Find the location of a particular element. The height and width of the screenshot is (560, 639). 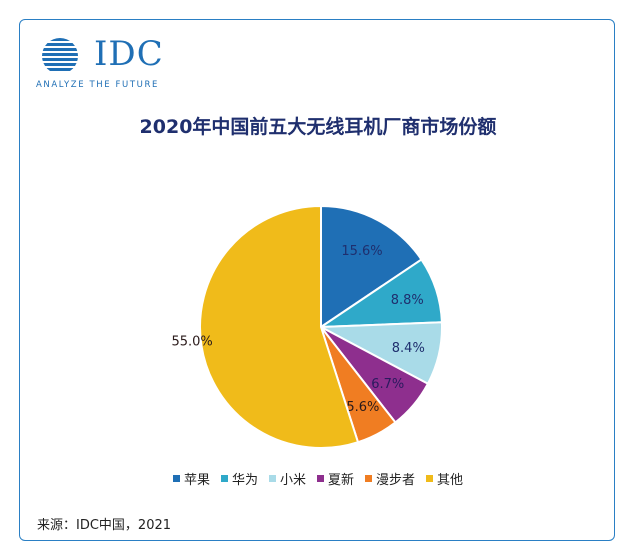

idc-globe-icon is located at coordinates (60, 54).